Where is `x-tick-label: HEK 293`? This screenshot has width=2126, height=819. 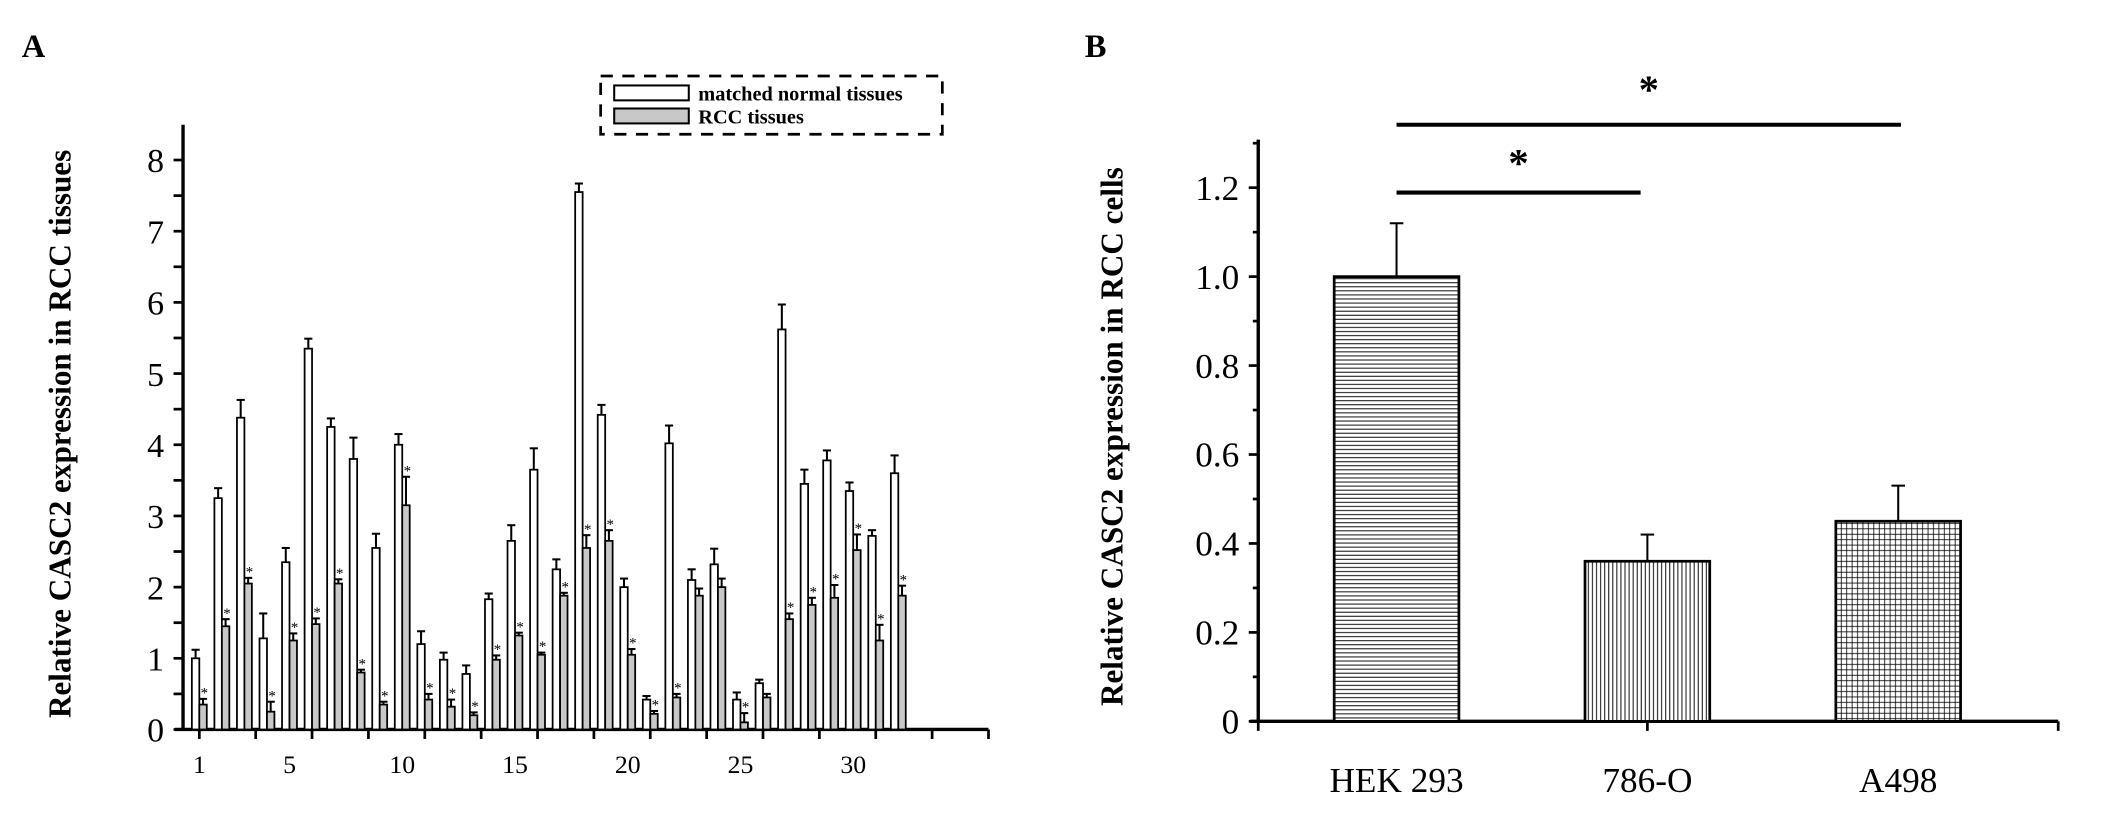
x-tick-label: HEK 293 is located at coordinates (1396, 780).